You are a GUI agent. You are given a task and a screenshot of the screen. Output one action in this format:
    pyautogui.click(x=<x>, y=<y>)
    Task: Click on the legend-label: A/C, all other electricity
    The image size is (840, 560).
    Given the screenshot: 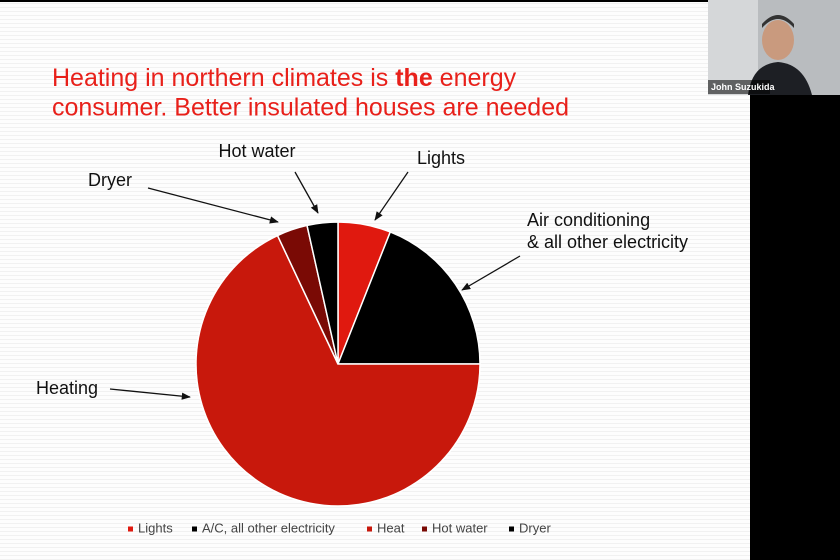 What is the action you would take?
    pyautogui.click(x=268, y=527)
    